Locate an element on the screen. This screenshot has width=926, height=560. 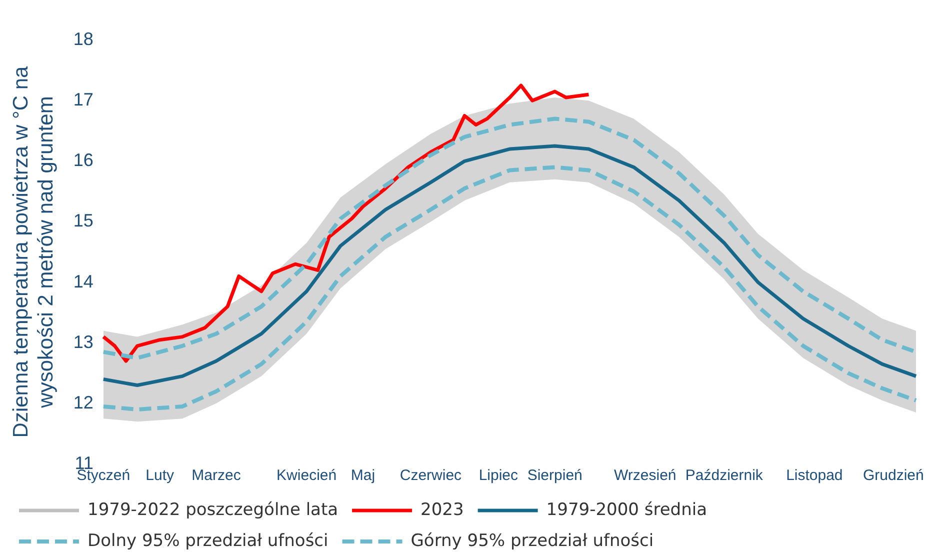
x-tick-label: Czerwiec is located at coordinates (431, 475).